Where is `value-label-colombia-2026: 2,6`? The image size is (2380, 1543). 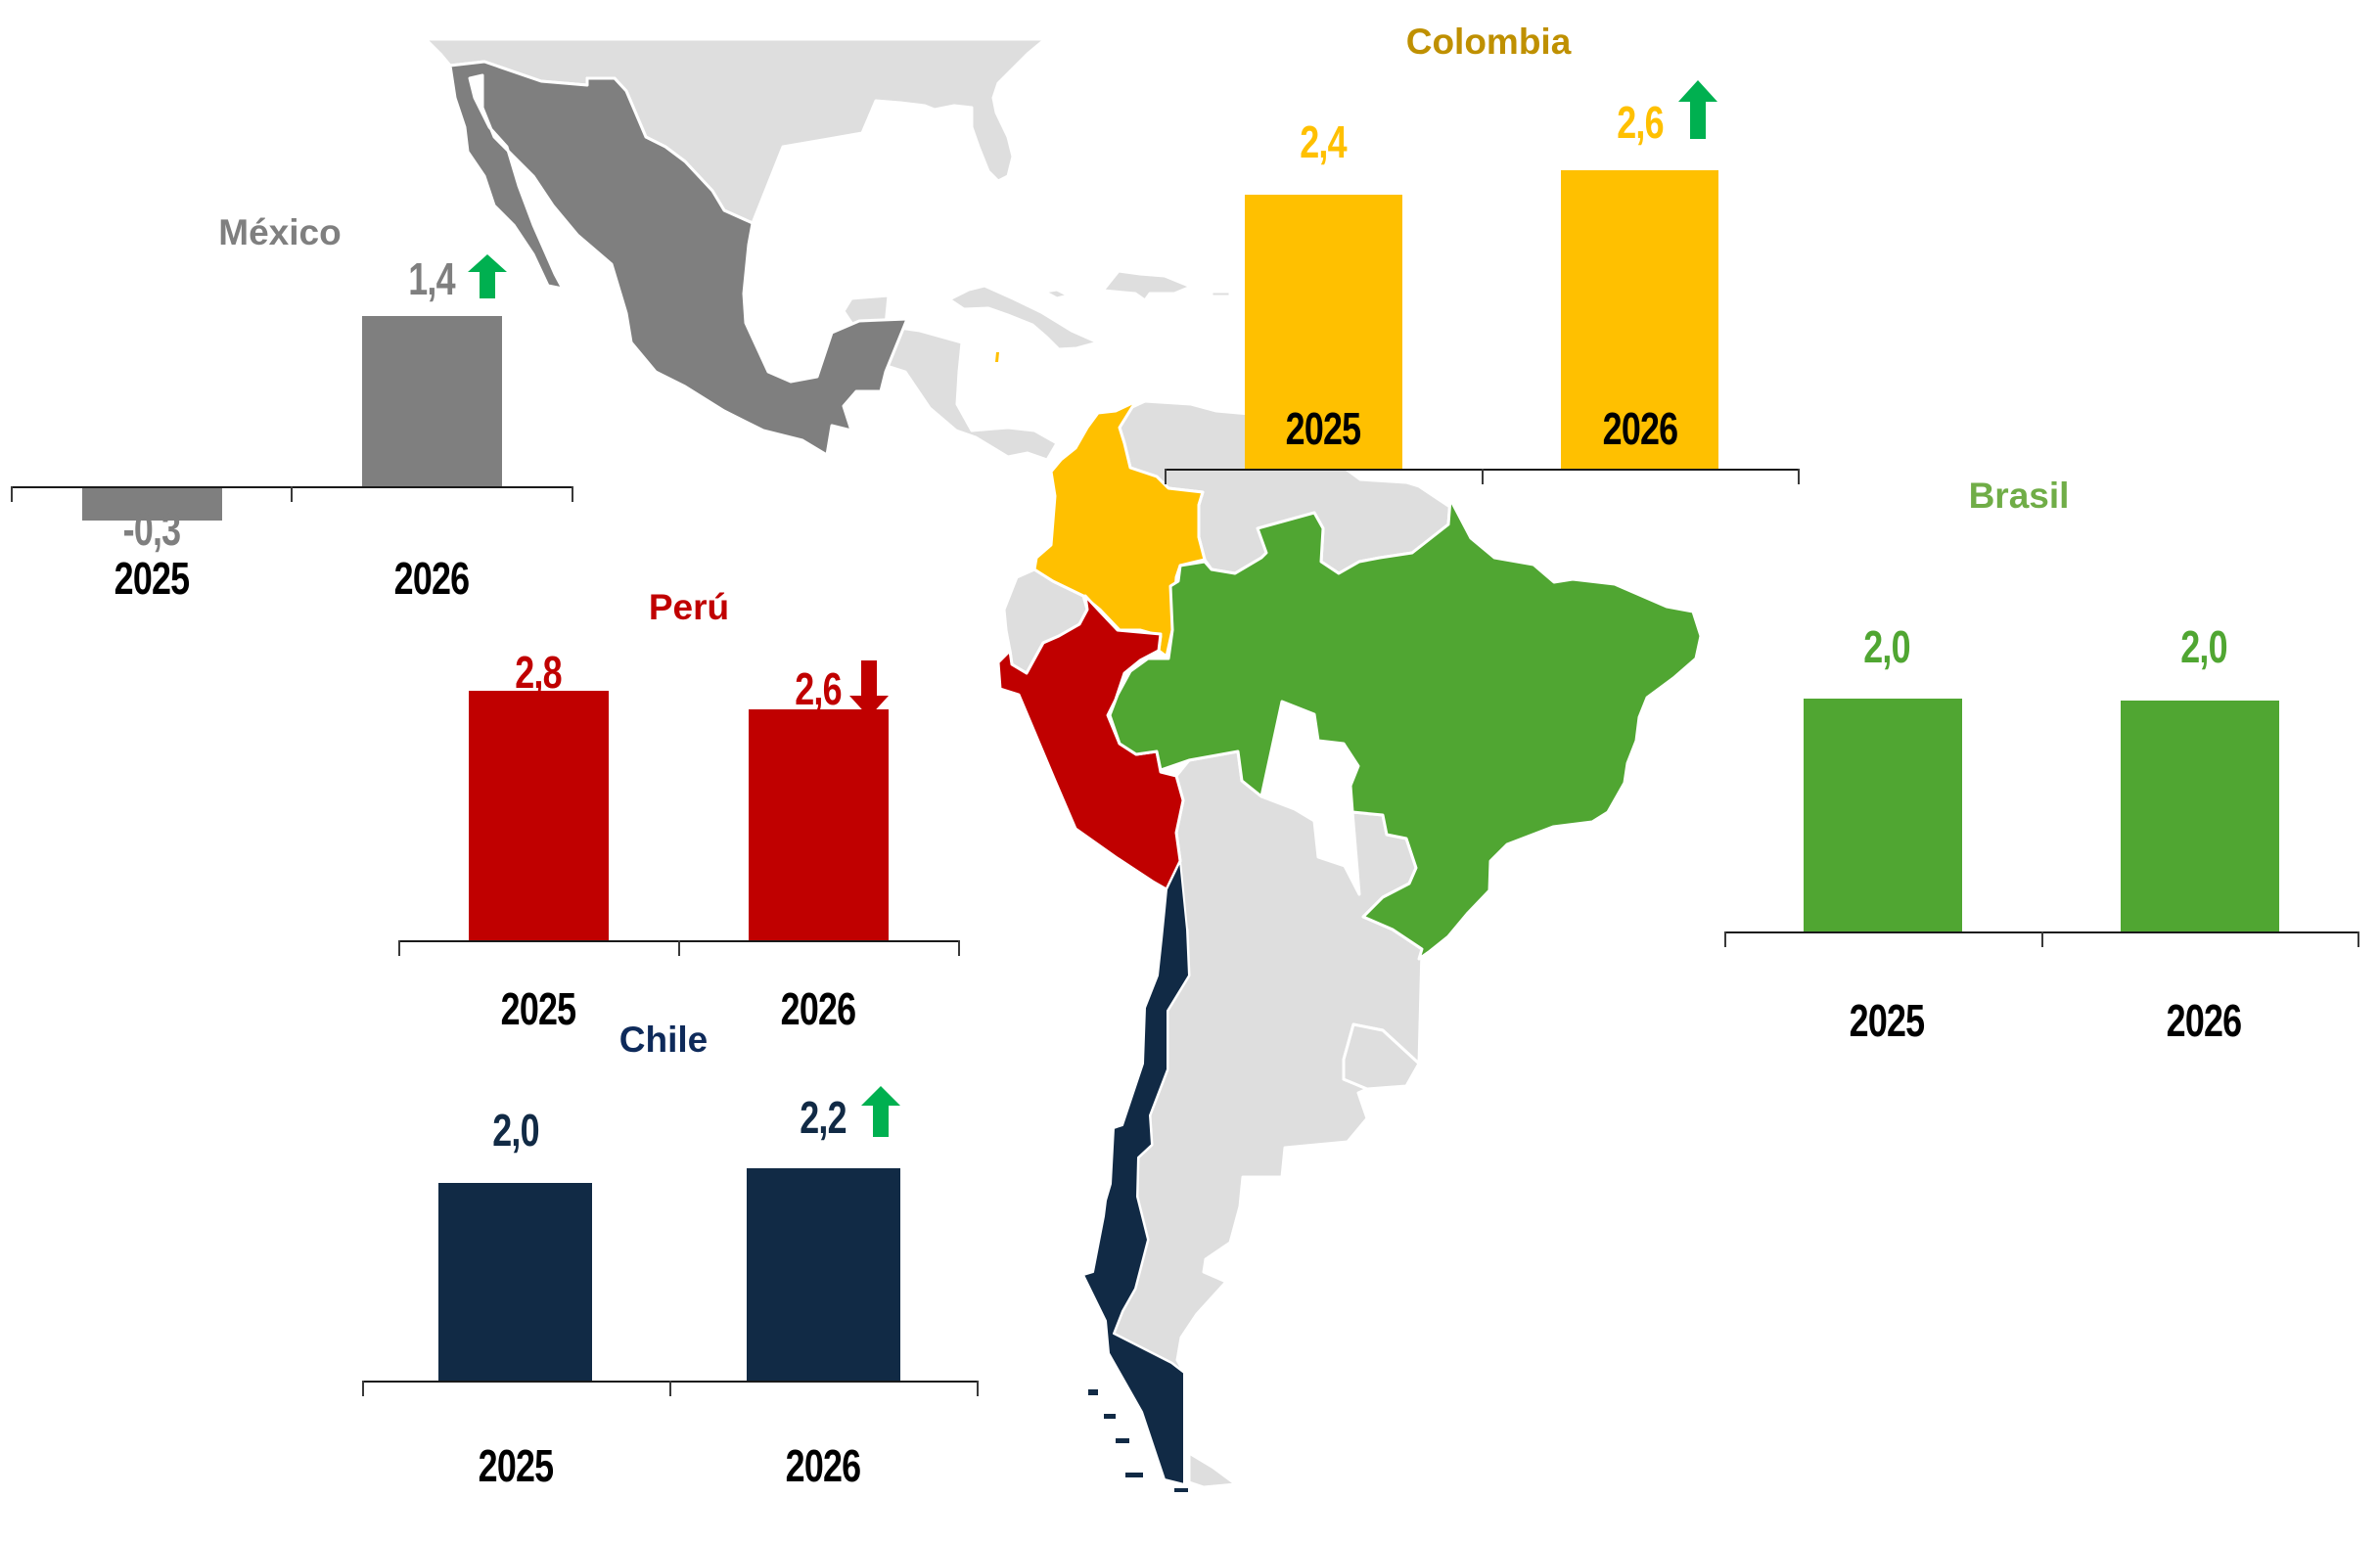
value-label-colombia-2026: 2,6 is located at coordinates (1640, 122).